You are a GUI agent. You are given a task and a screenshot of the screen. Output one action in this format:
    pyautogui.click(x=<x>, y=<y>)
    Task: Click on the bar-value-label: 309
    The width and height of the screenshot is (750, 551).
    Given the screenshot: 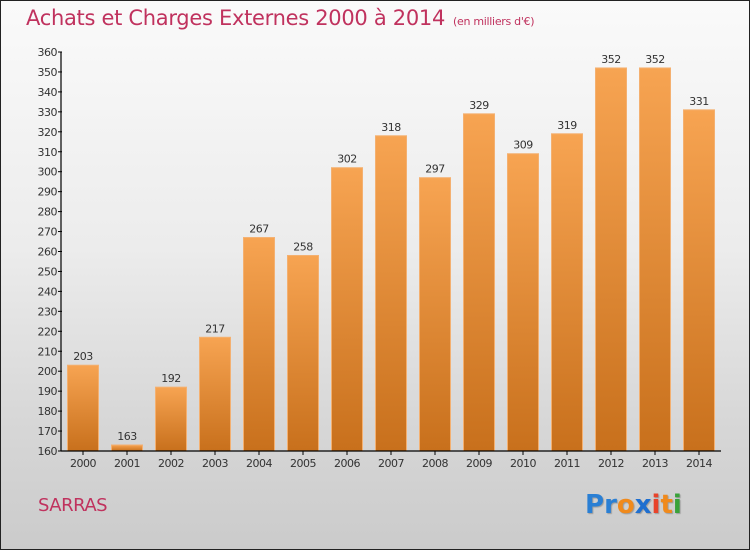 What is the action you would take?
    pyautogui.click(x=523, y=145)
    